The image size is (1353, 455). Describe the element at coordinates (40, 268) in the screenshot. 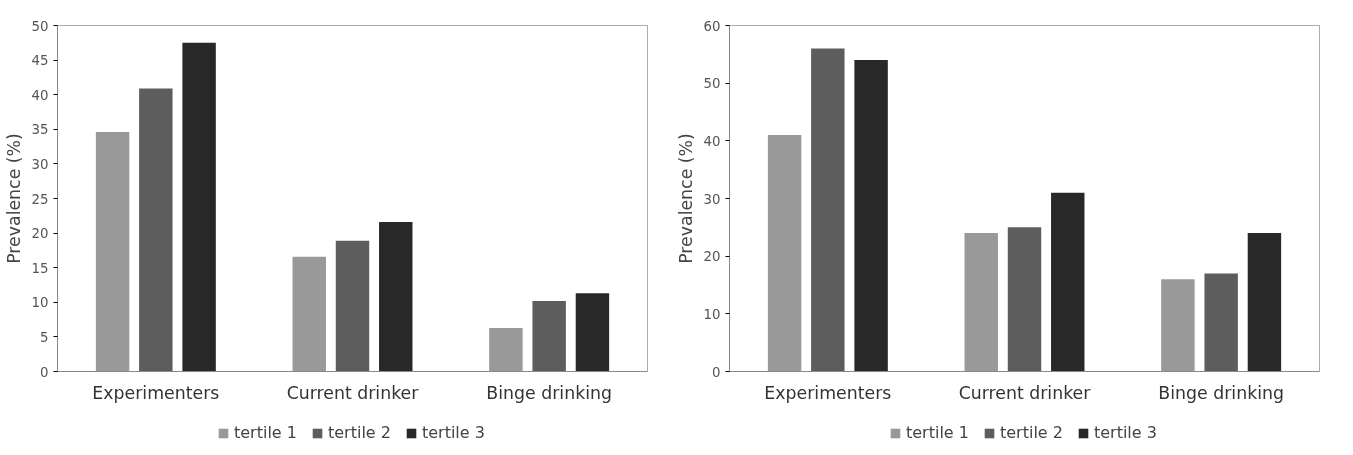

I see `y-tick-label: 15` at that location.